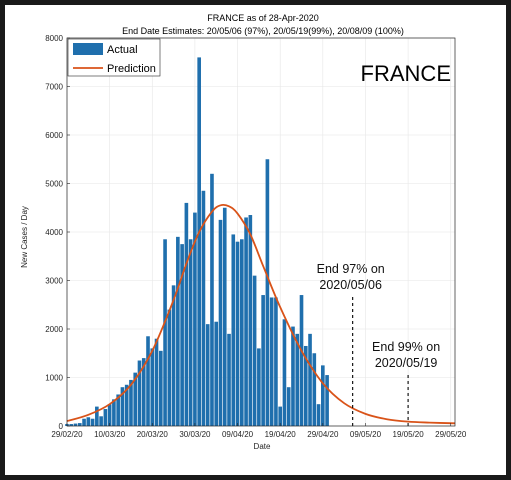 The image size is (511, 480). I want to click on x-tick-label: 29/02/20, so click(67, 434).